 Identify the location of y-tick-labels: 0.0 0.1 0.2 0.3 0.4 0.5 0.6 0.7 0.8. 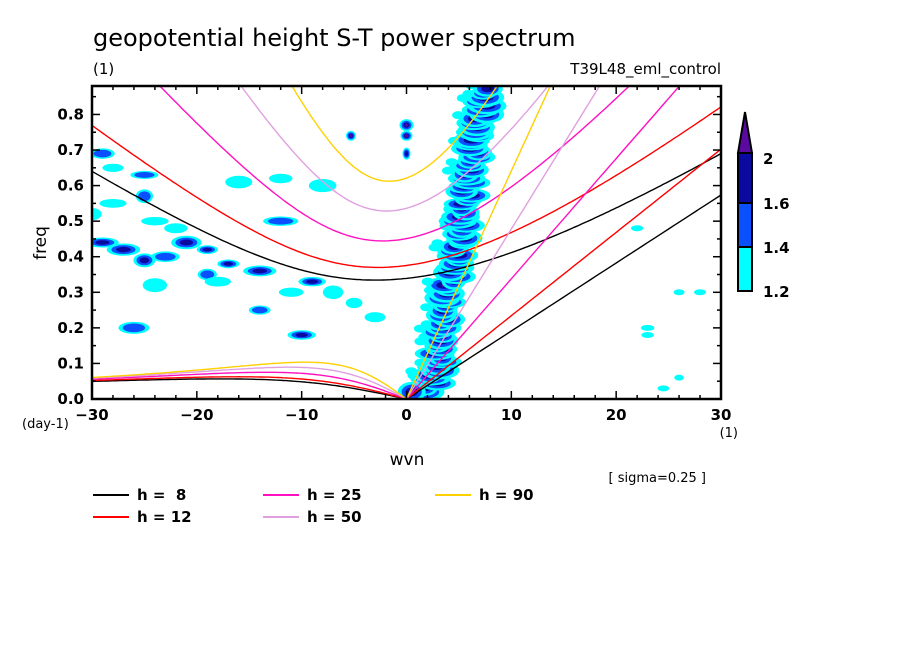
(70, 256).